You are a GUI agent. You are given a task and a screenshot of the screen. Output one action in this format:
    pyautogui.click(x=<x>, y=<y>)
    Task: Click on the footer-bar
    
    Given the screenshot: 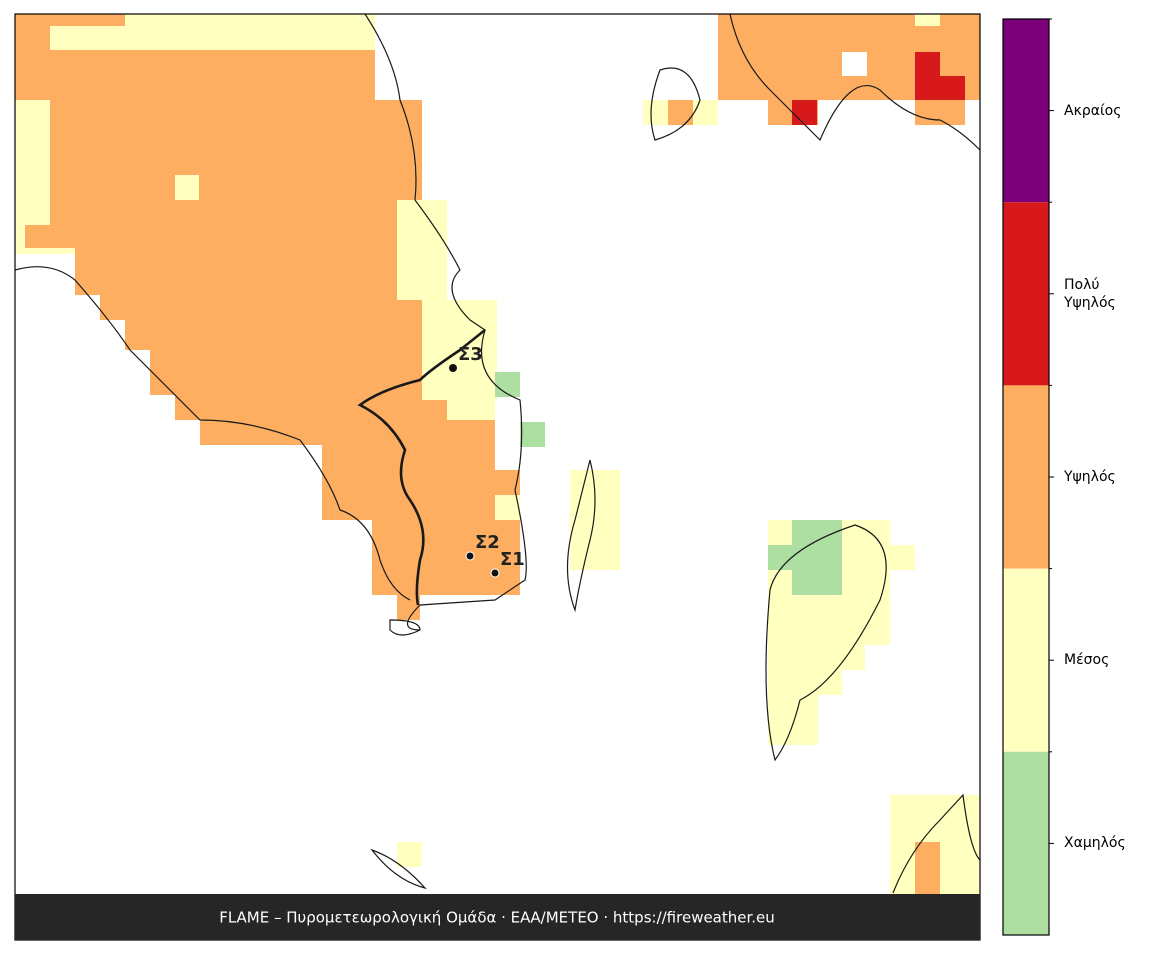 What is the action you would take?
    pyautogui.click(x=497, y=917)
    